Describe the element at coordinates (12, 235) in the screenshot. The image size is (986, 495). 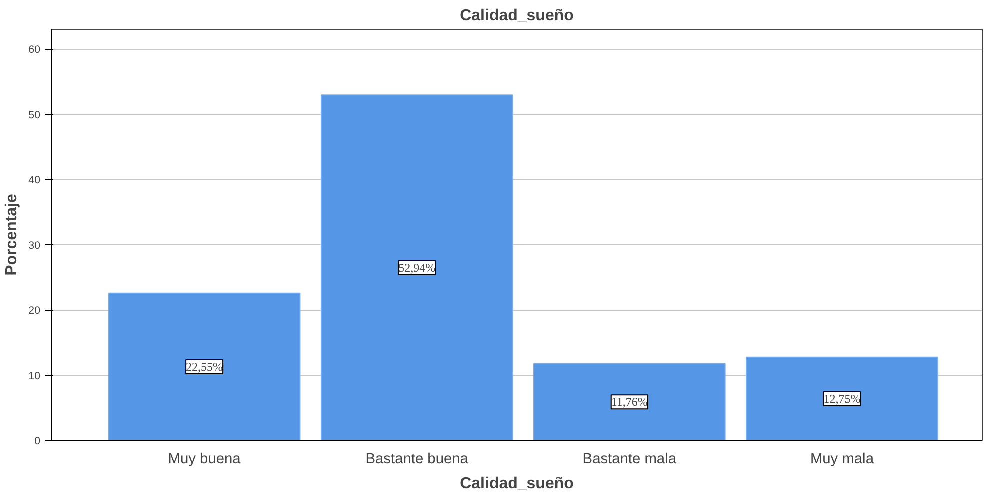
I see `y-axis-title: Porcentaje` at that location.